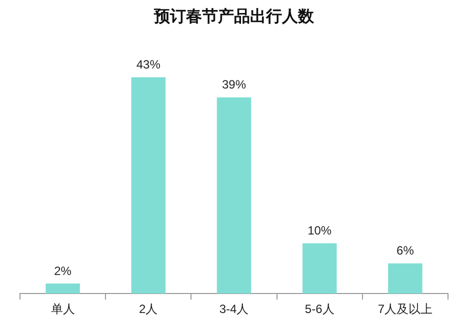  What do you see at coordinates (234, 85) in the screenshot?
I see `data-label: 39%` at bounding box center [234, 85].